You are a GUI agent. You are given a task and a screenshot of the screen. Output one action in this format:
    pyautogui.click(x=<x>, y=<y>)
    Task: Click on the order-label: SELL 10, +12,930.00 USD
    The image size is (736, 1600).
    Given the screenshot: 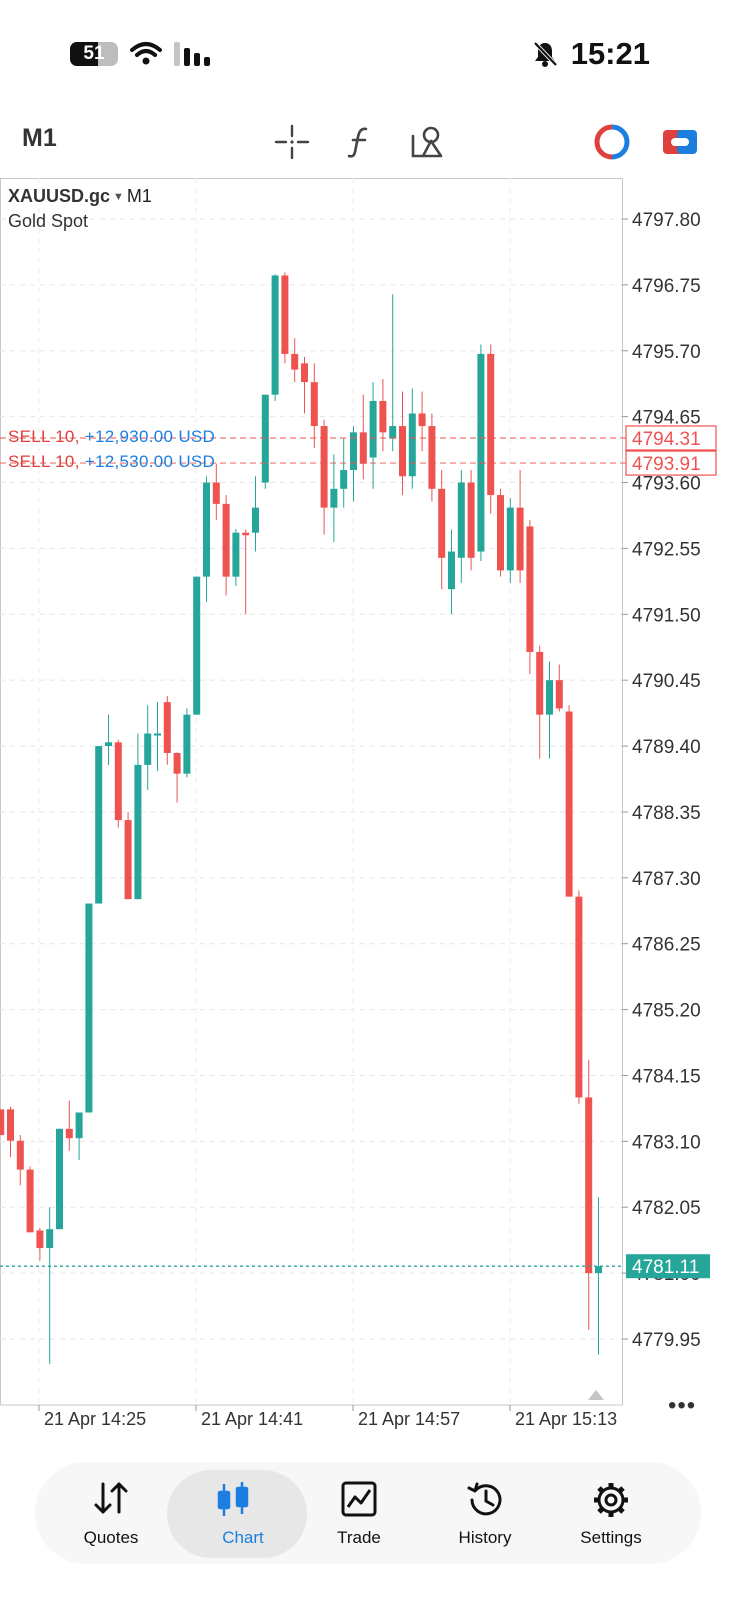 What is the action you would take?
    pyautogui.click(x=111, y=437)
    